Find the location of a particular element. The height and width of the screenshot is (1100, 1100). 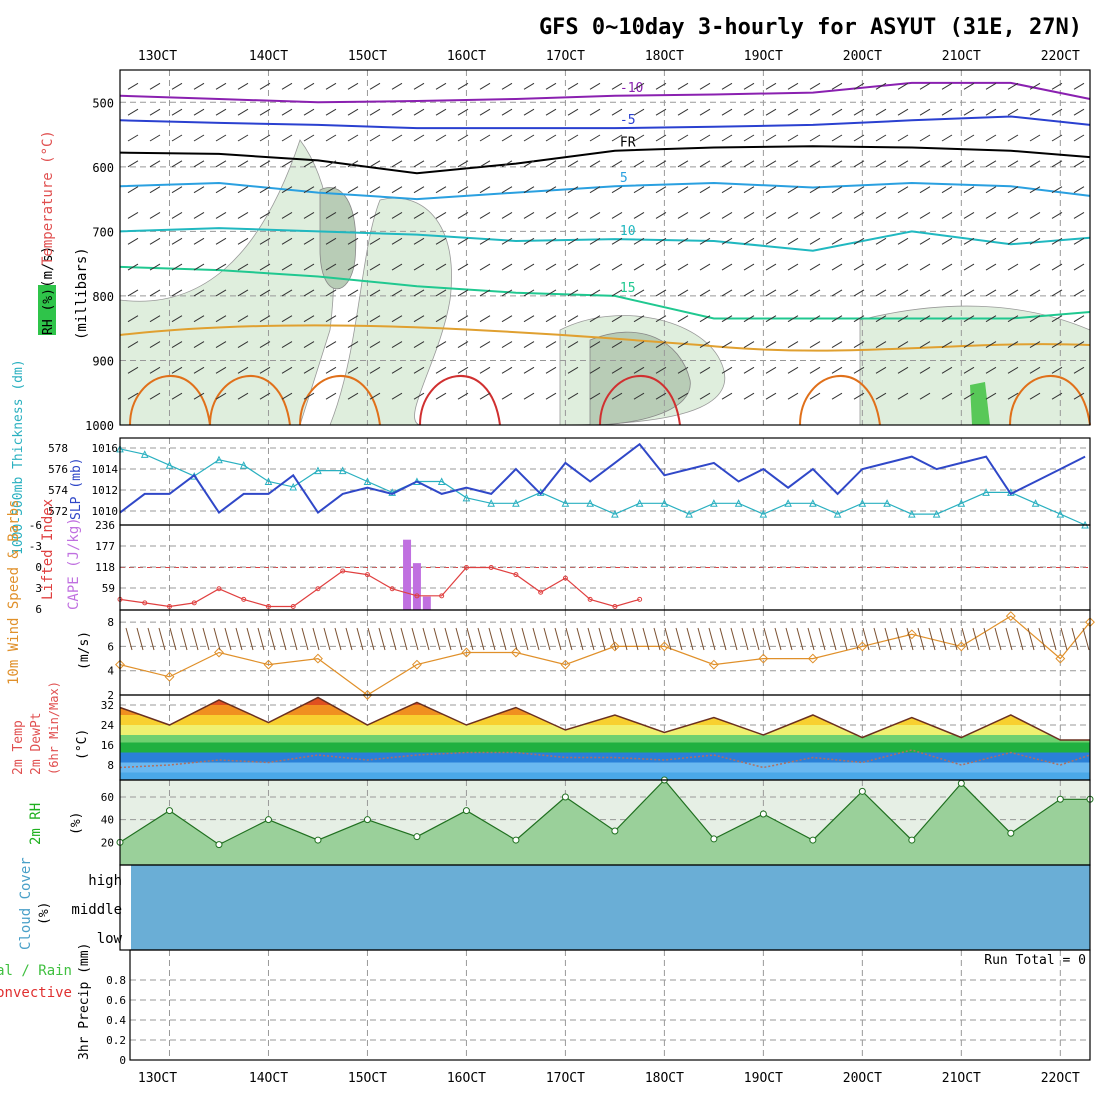

rh-shading-high is located at coordinates (980, 403).